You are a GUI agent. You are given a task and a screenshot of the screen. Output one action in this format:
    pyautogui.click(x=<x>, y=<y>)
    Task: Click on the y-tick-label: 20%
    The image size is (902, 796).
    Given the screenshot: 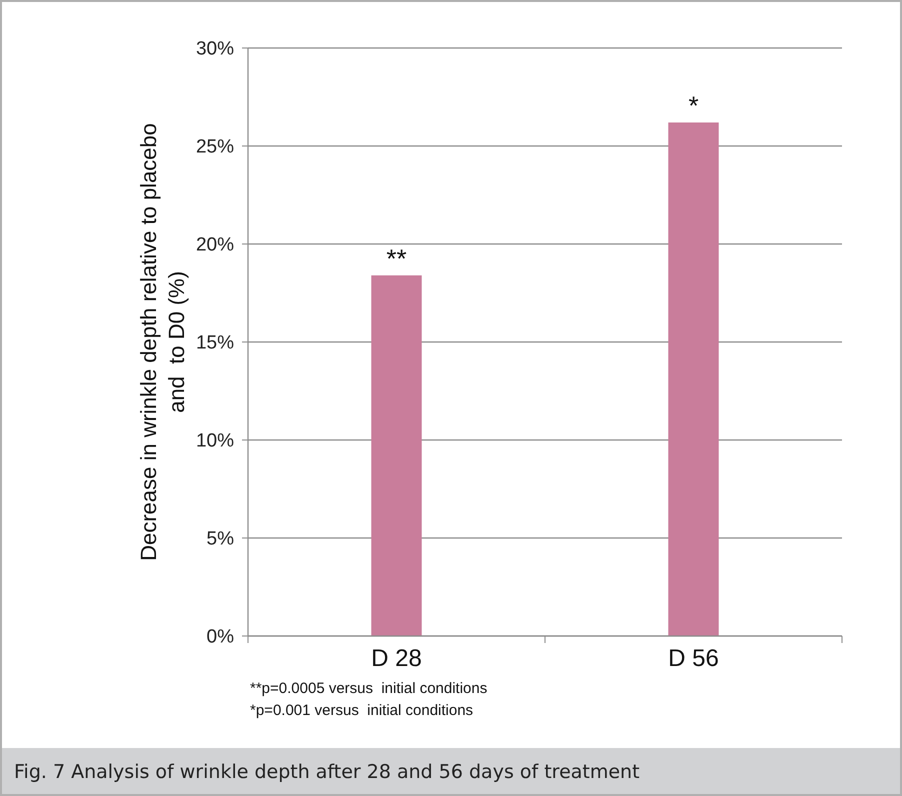 What is the action you would take?
    pyautogui.click(x=215, y=245)
    